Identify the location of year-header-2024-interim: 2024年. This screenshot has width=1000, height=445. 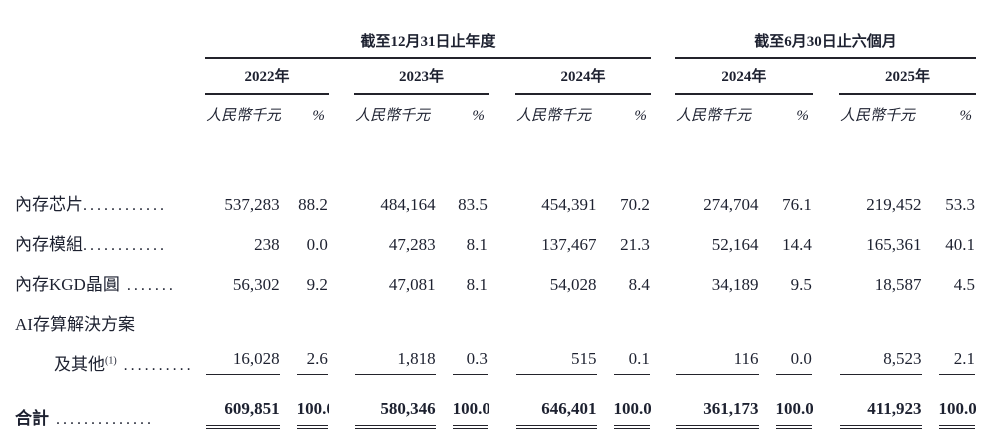
(744, 76).